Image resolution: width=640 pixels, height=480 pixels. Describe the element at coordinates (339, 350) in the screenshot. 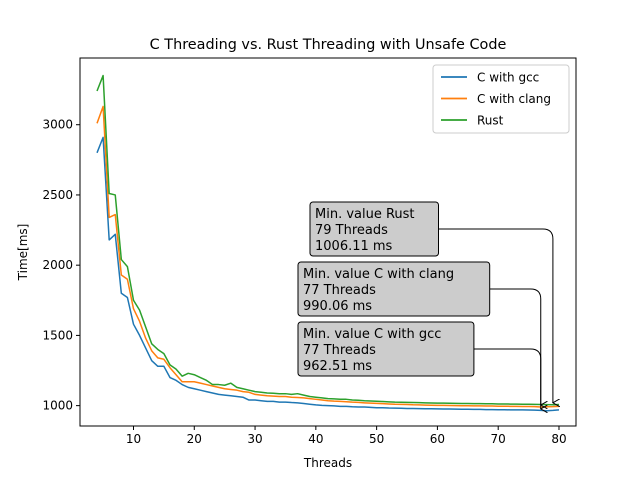

I see `annotation-text-2-1: 77 Threads` at that location.